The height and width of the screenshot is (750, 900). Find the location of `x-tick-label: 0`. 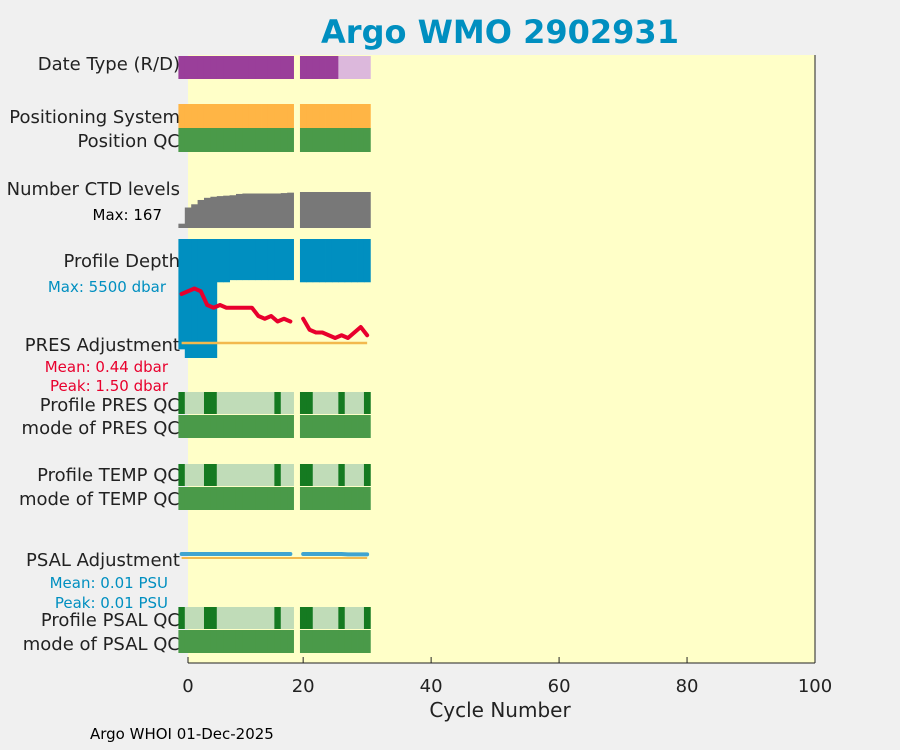

x-tick-label: 0 is located at coordinates (187, 686).